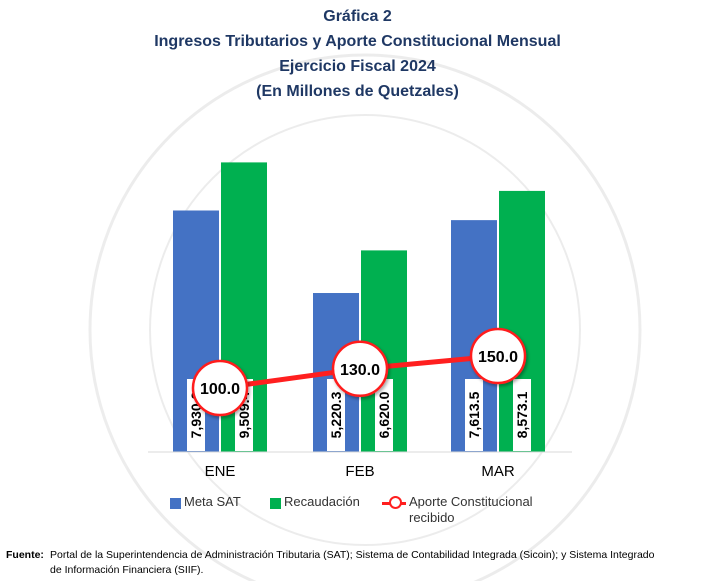 Image resolution: width=715 pixels, height=581 pixels. I want to click on data-label-text: 8,573.1, so click(522, 414).